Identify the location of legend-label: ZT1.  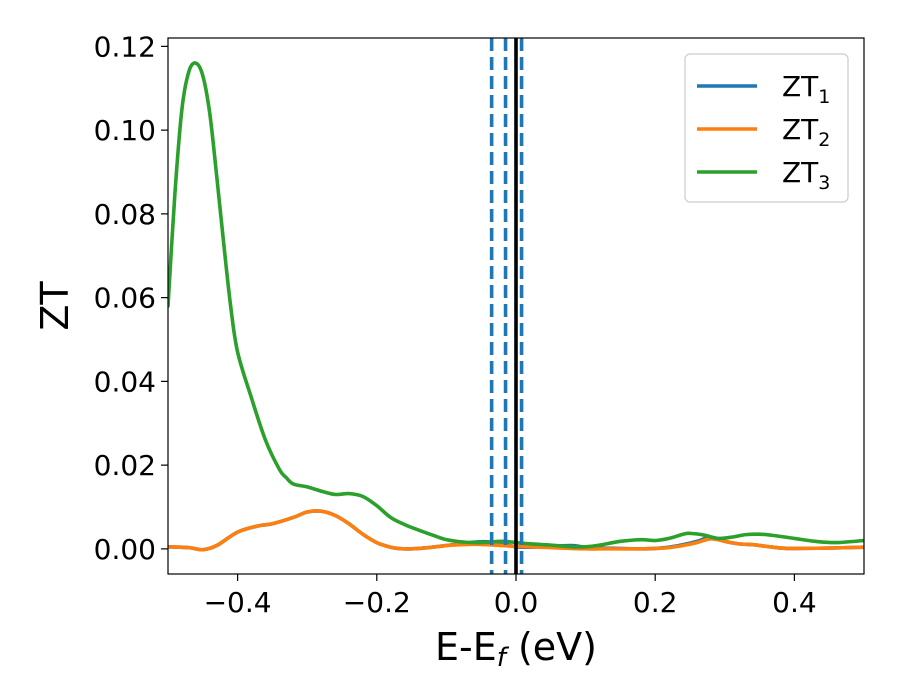
(806, 89).